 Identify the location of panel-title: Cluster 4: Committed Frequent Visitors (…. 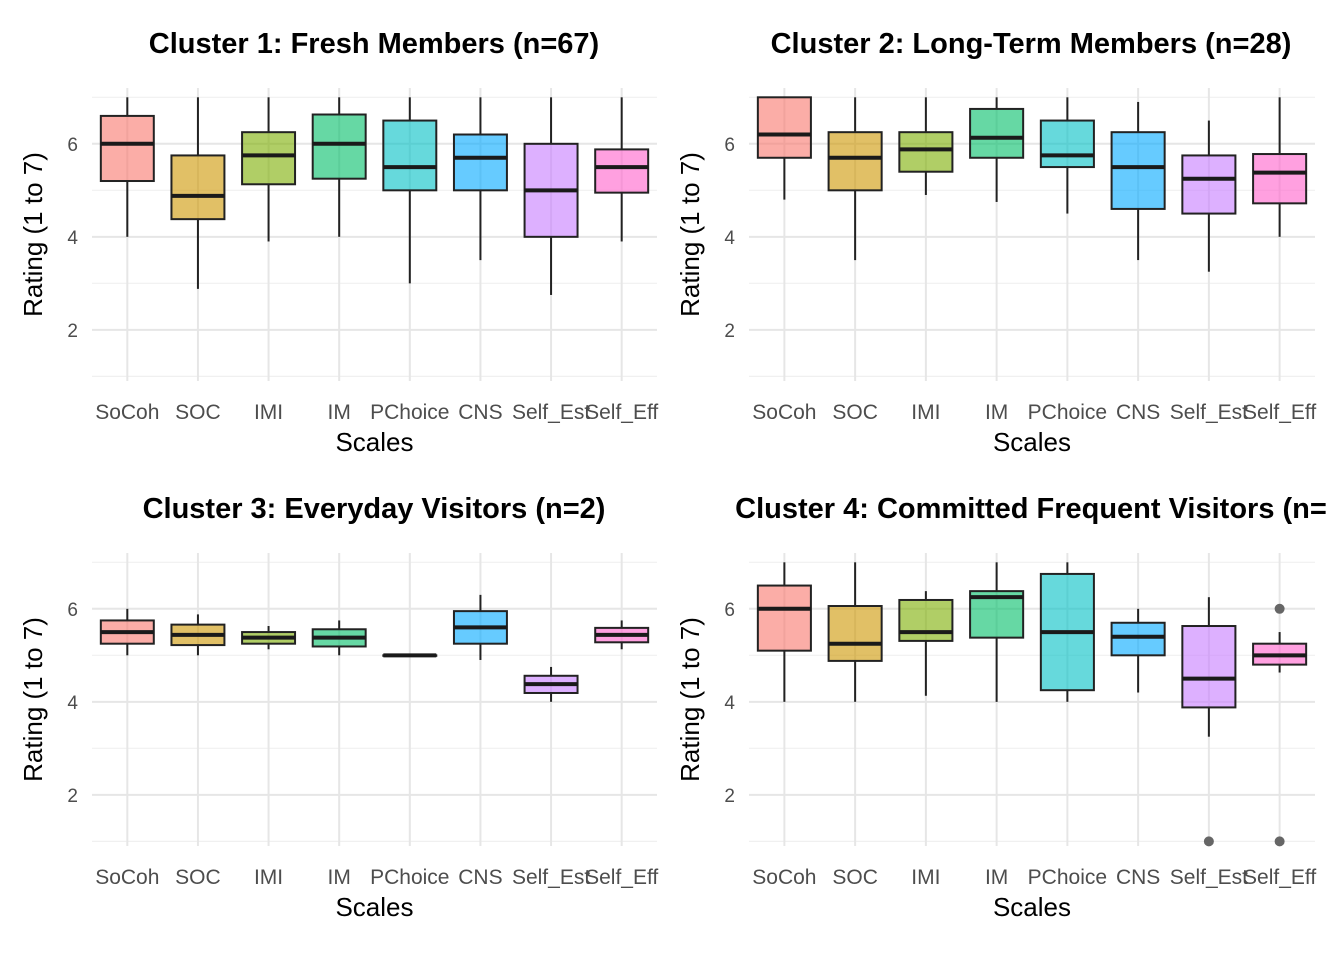
(1031, 509).